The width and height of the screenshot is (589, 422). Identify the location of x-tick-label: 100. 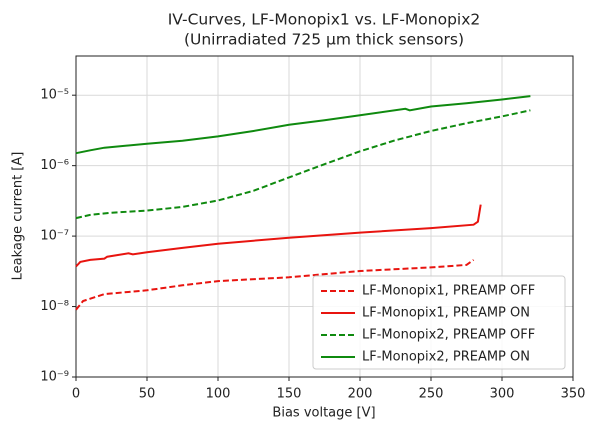
(218, 394).